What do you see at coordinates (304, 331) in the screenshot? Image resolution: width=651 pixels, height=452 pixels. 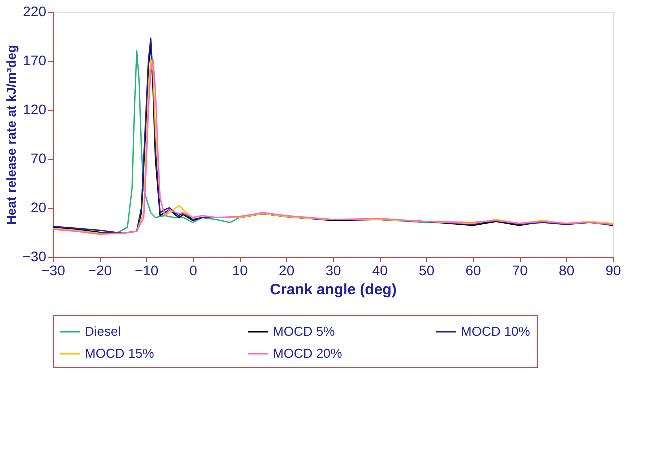 I see `legend-label: MOCD 5%` at bounding box center [304, 331].